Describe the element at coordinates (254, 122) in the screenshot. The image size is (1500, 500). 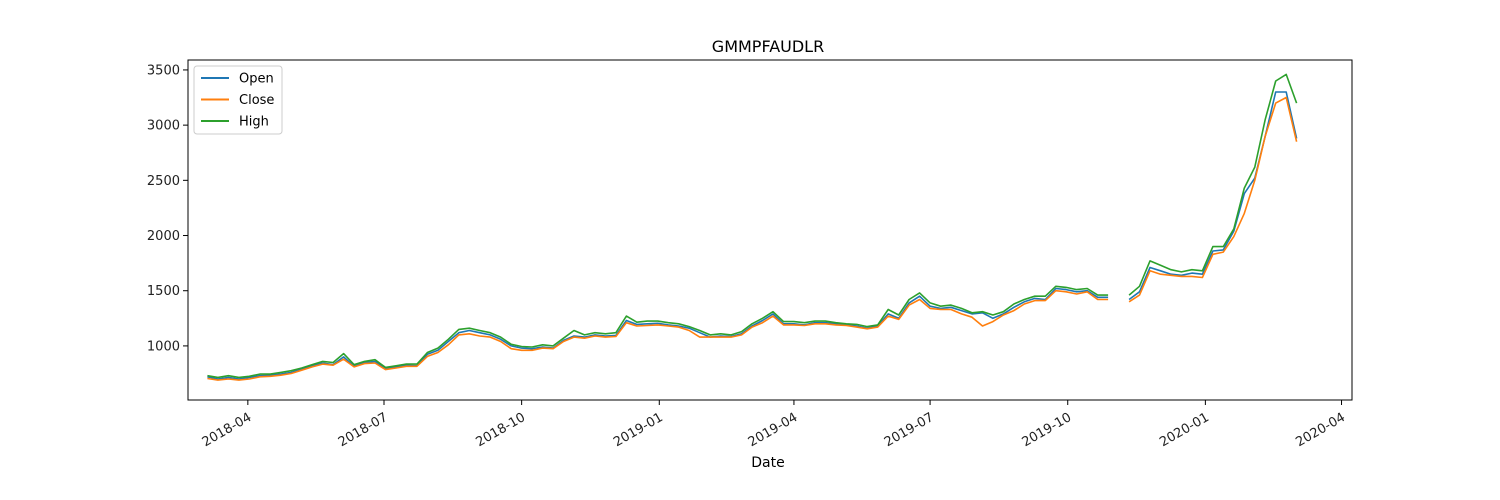
I see `legend-label-high: High` at that location.